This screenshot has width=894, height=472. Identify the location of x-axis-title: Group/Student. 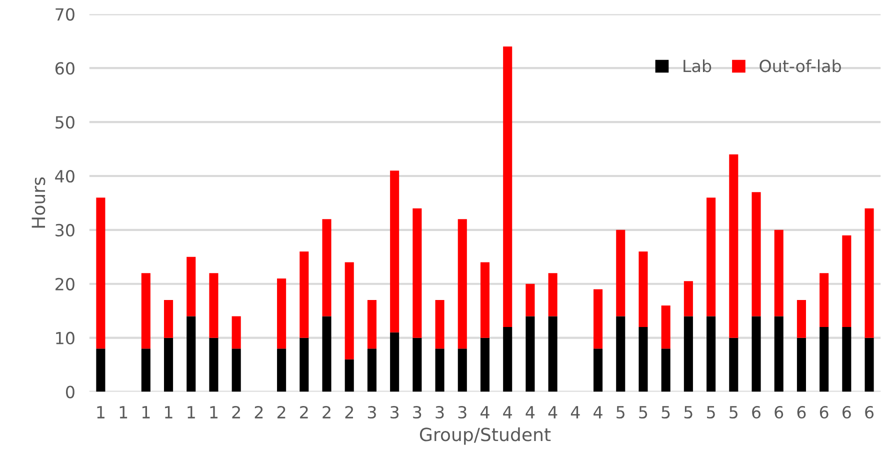
(485, 436).